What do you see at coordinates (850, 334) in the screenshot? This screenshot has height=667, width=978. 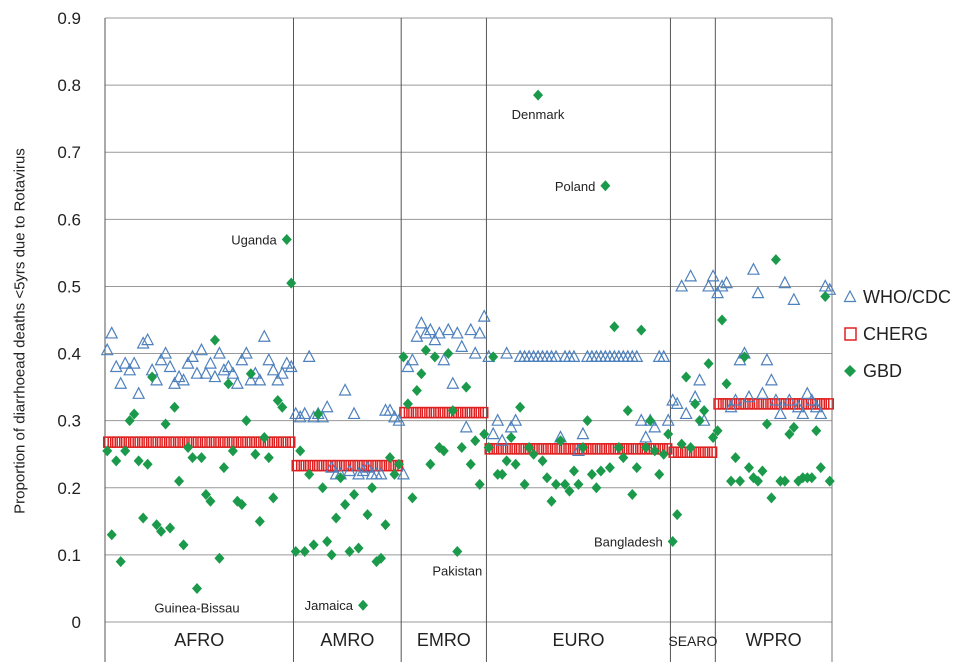 I see `legend-cherg-symbol` at bounding box center [850, 334].